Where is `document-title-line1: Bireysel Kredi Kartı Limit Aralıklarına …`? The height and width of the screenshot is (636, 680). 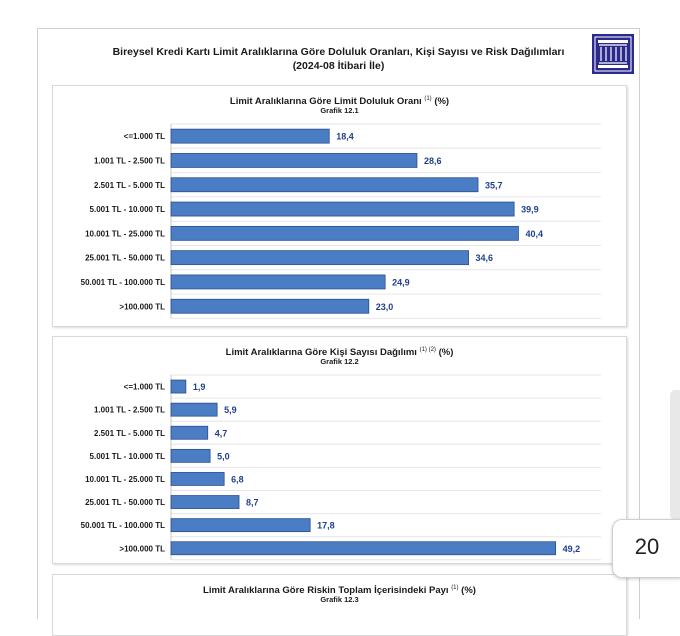 document-title-line1: Bireysel Kredi Kartı Limit Aralıklarına … is located at coordinates (338, 52).